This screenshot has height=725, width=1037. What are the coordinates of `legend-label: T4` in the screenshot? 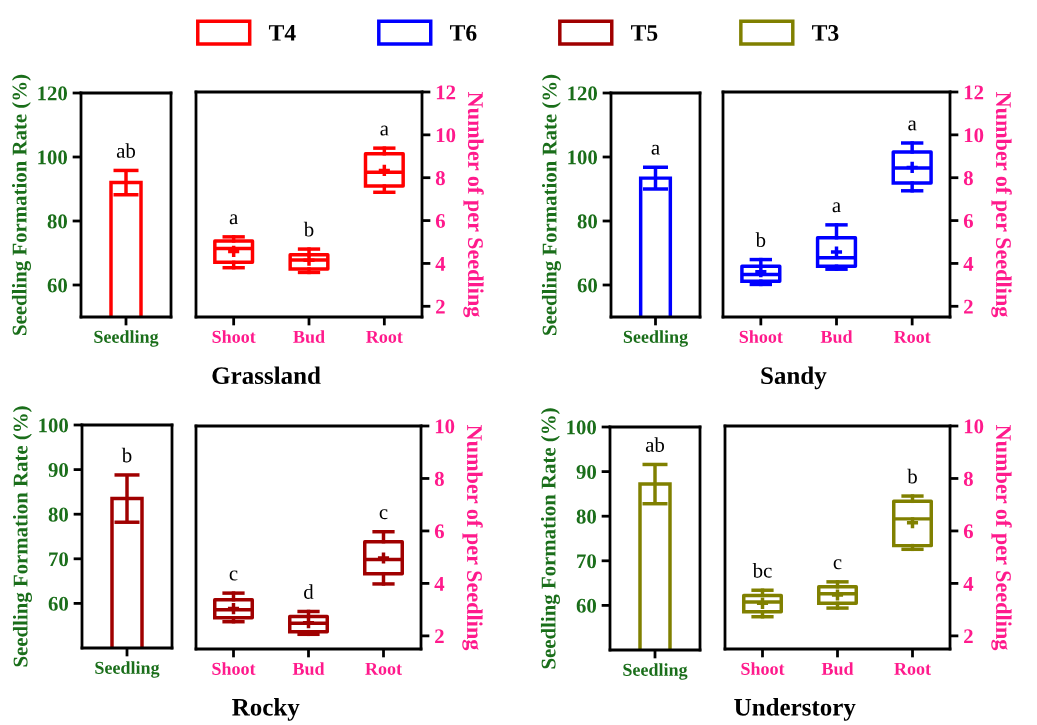 It's located at (282, 33).